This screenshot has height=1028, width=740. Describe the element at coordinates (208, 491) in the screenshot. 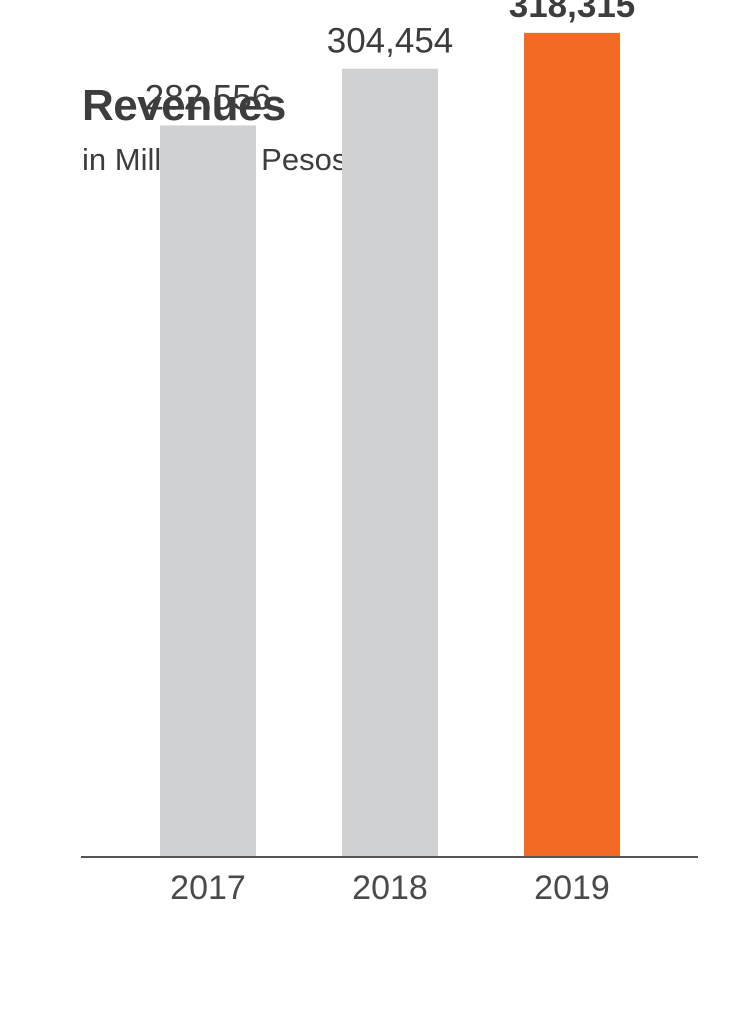

I see `bar-2017` at that location.